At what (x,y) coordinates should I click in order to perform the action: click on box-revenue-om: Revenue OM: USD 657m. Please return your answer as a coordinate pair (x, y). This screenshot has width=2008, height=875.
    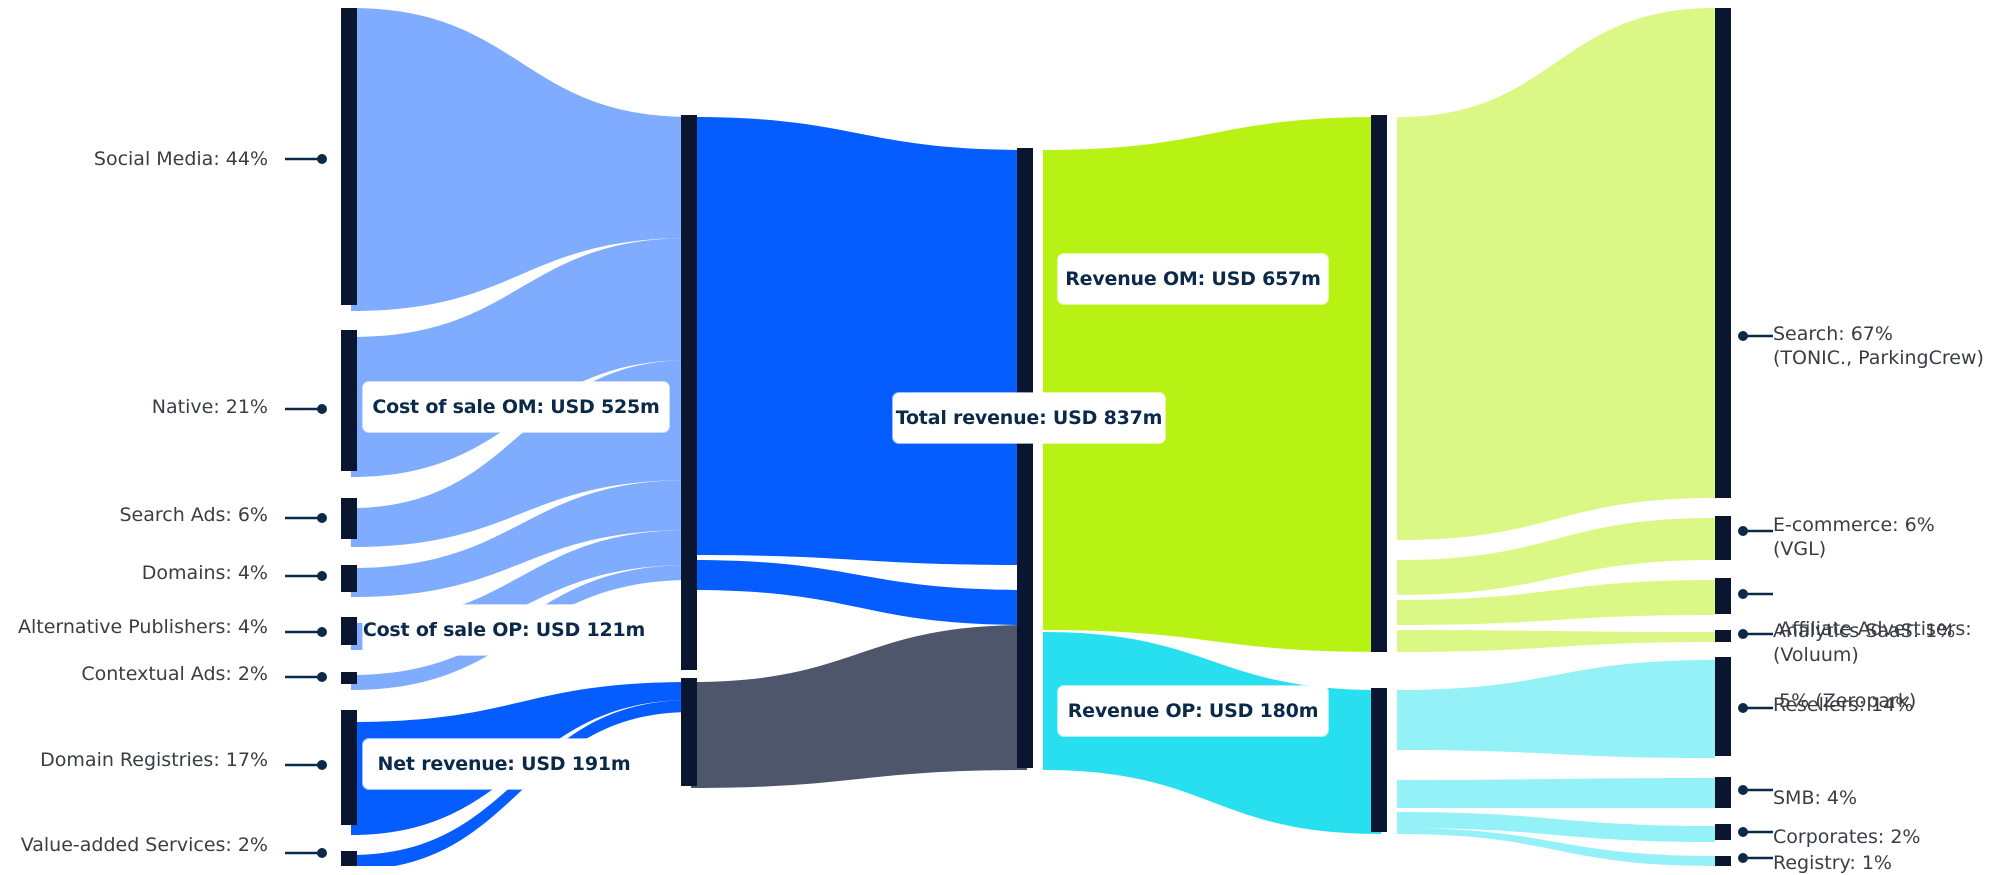
    Looking at the image, I should click on (1193, 279).